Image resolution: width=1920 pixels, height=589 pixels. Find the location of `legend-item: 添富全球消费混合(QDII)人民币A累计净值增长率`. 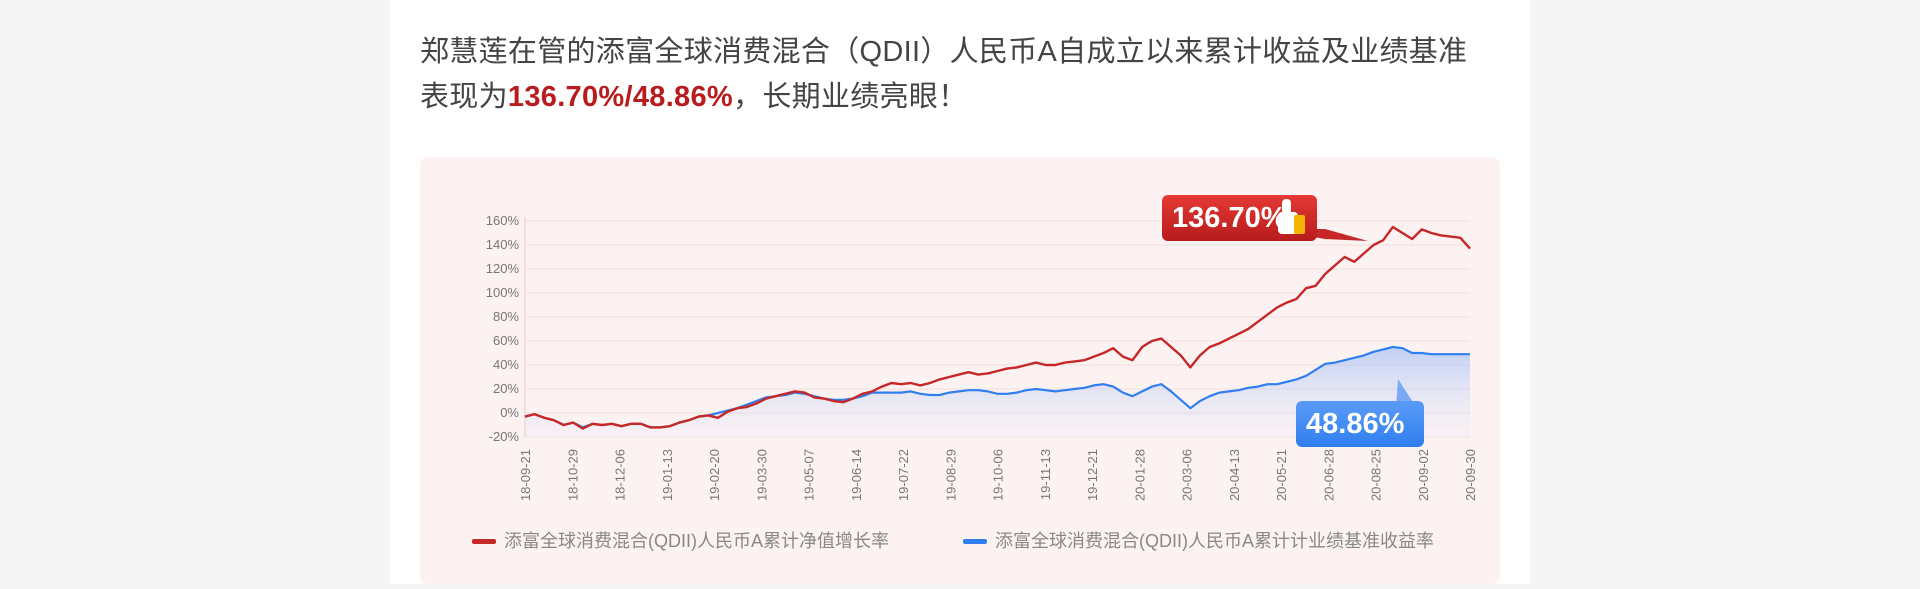

legend-item: 添富全球消费混合(QDII)人民币A累计净值增长率 is located at coordinates (680, 541).